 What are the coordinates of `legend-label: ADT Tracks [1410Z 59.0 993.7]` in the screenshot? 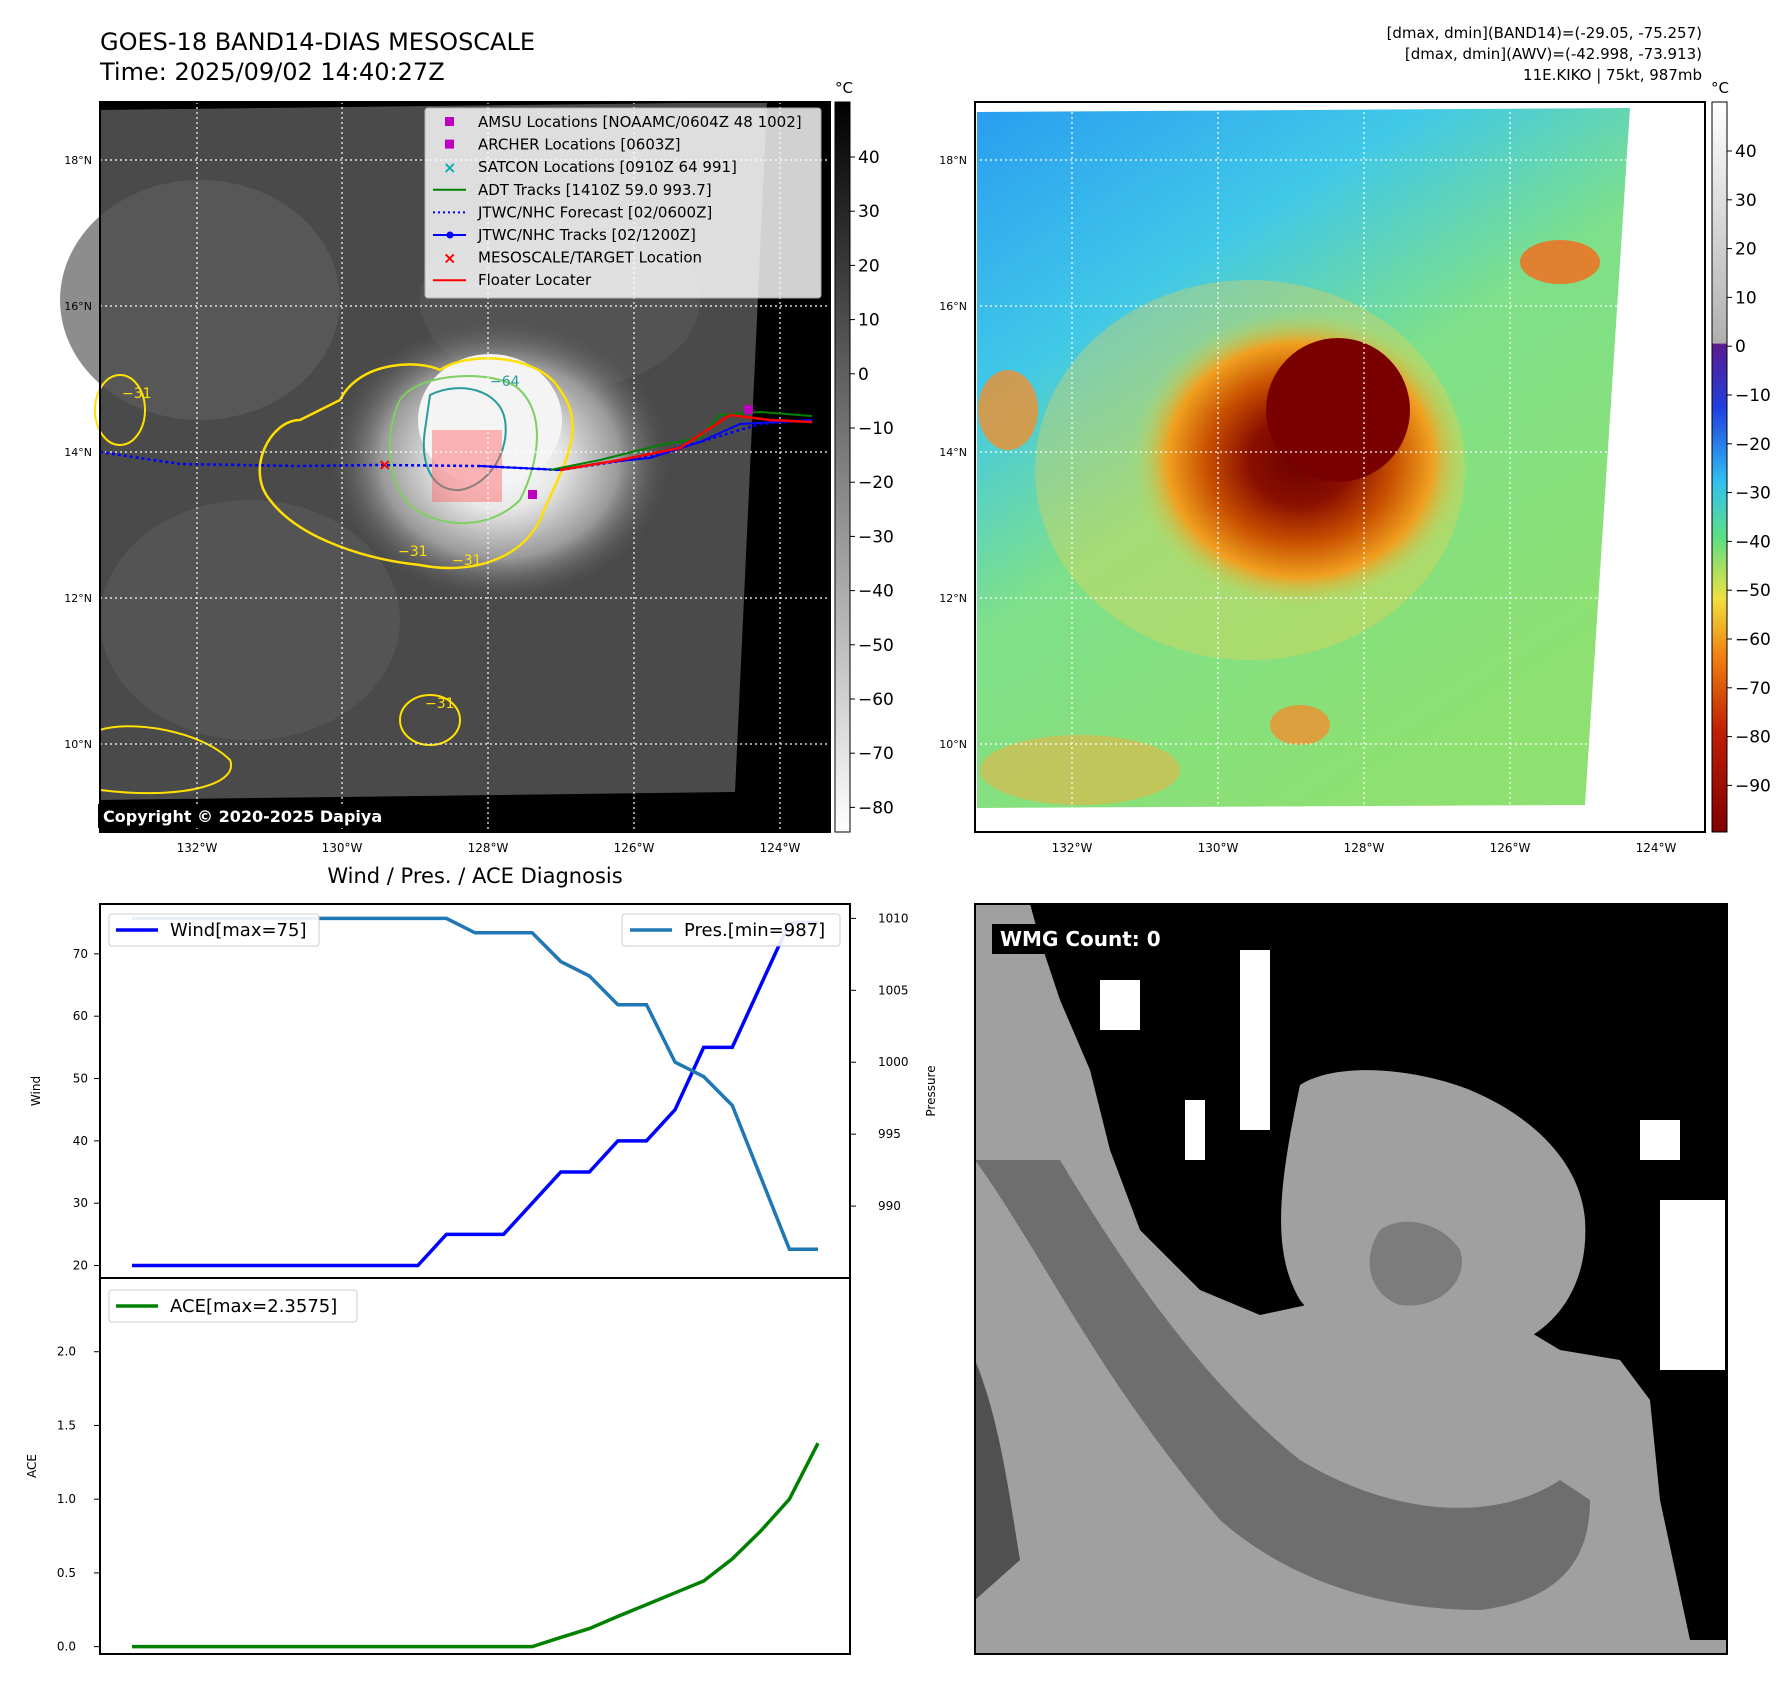 It's located at (595, 190).